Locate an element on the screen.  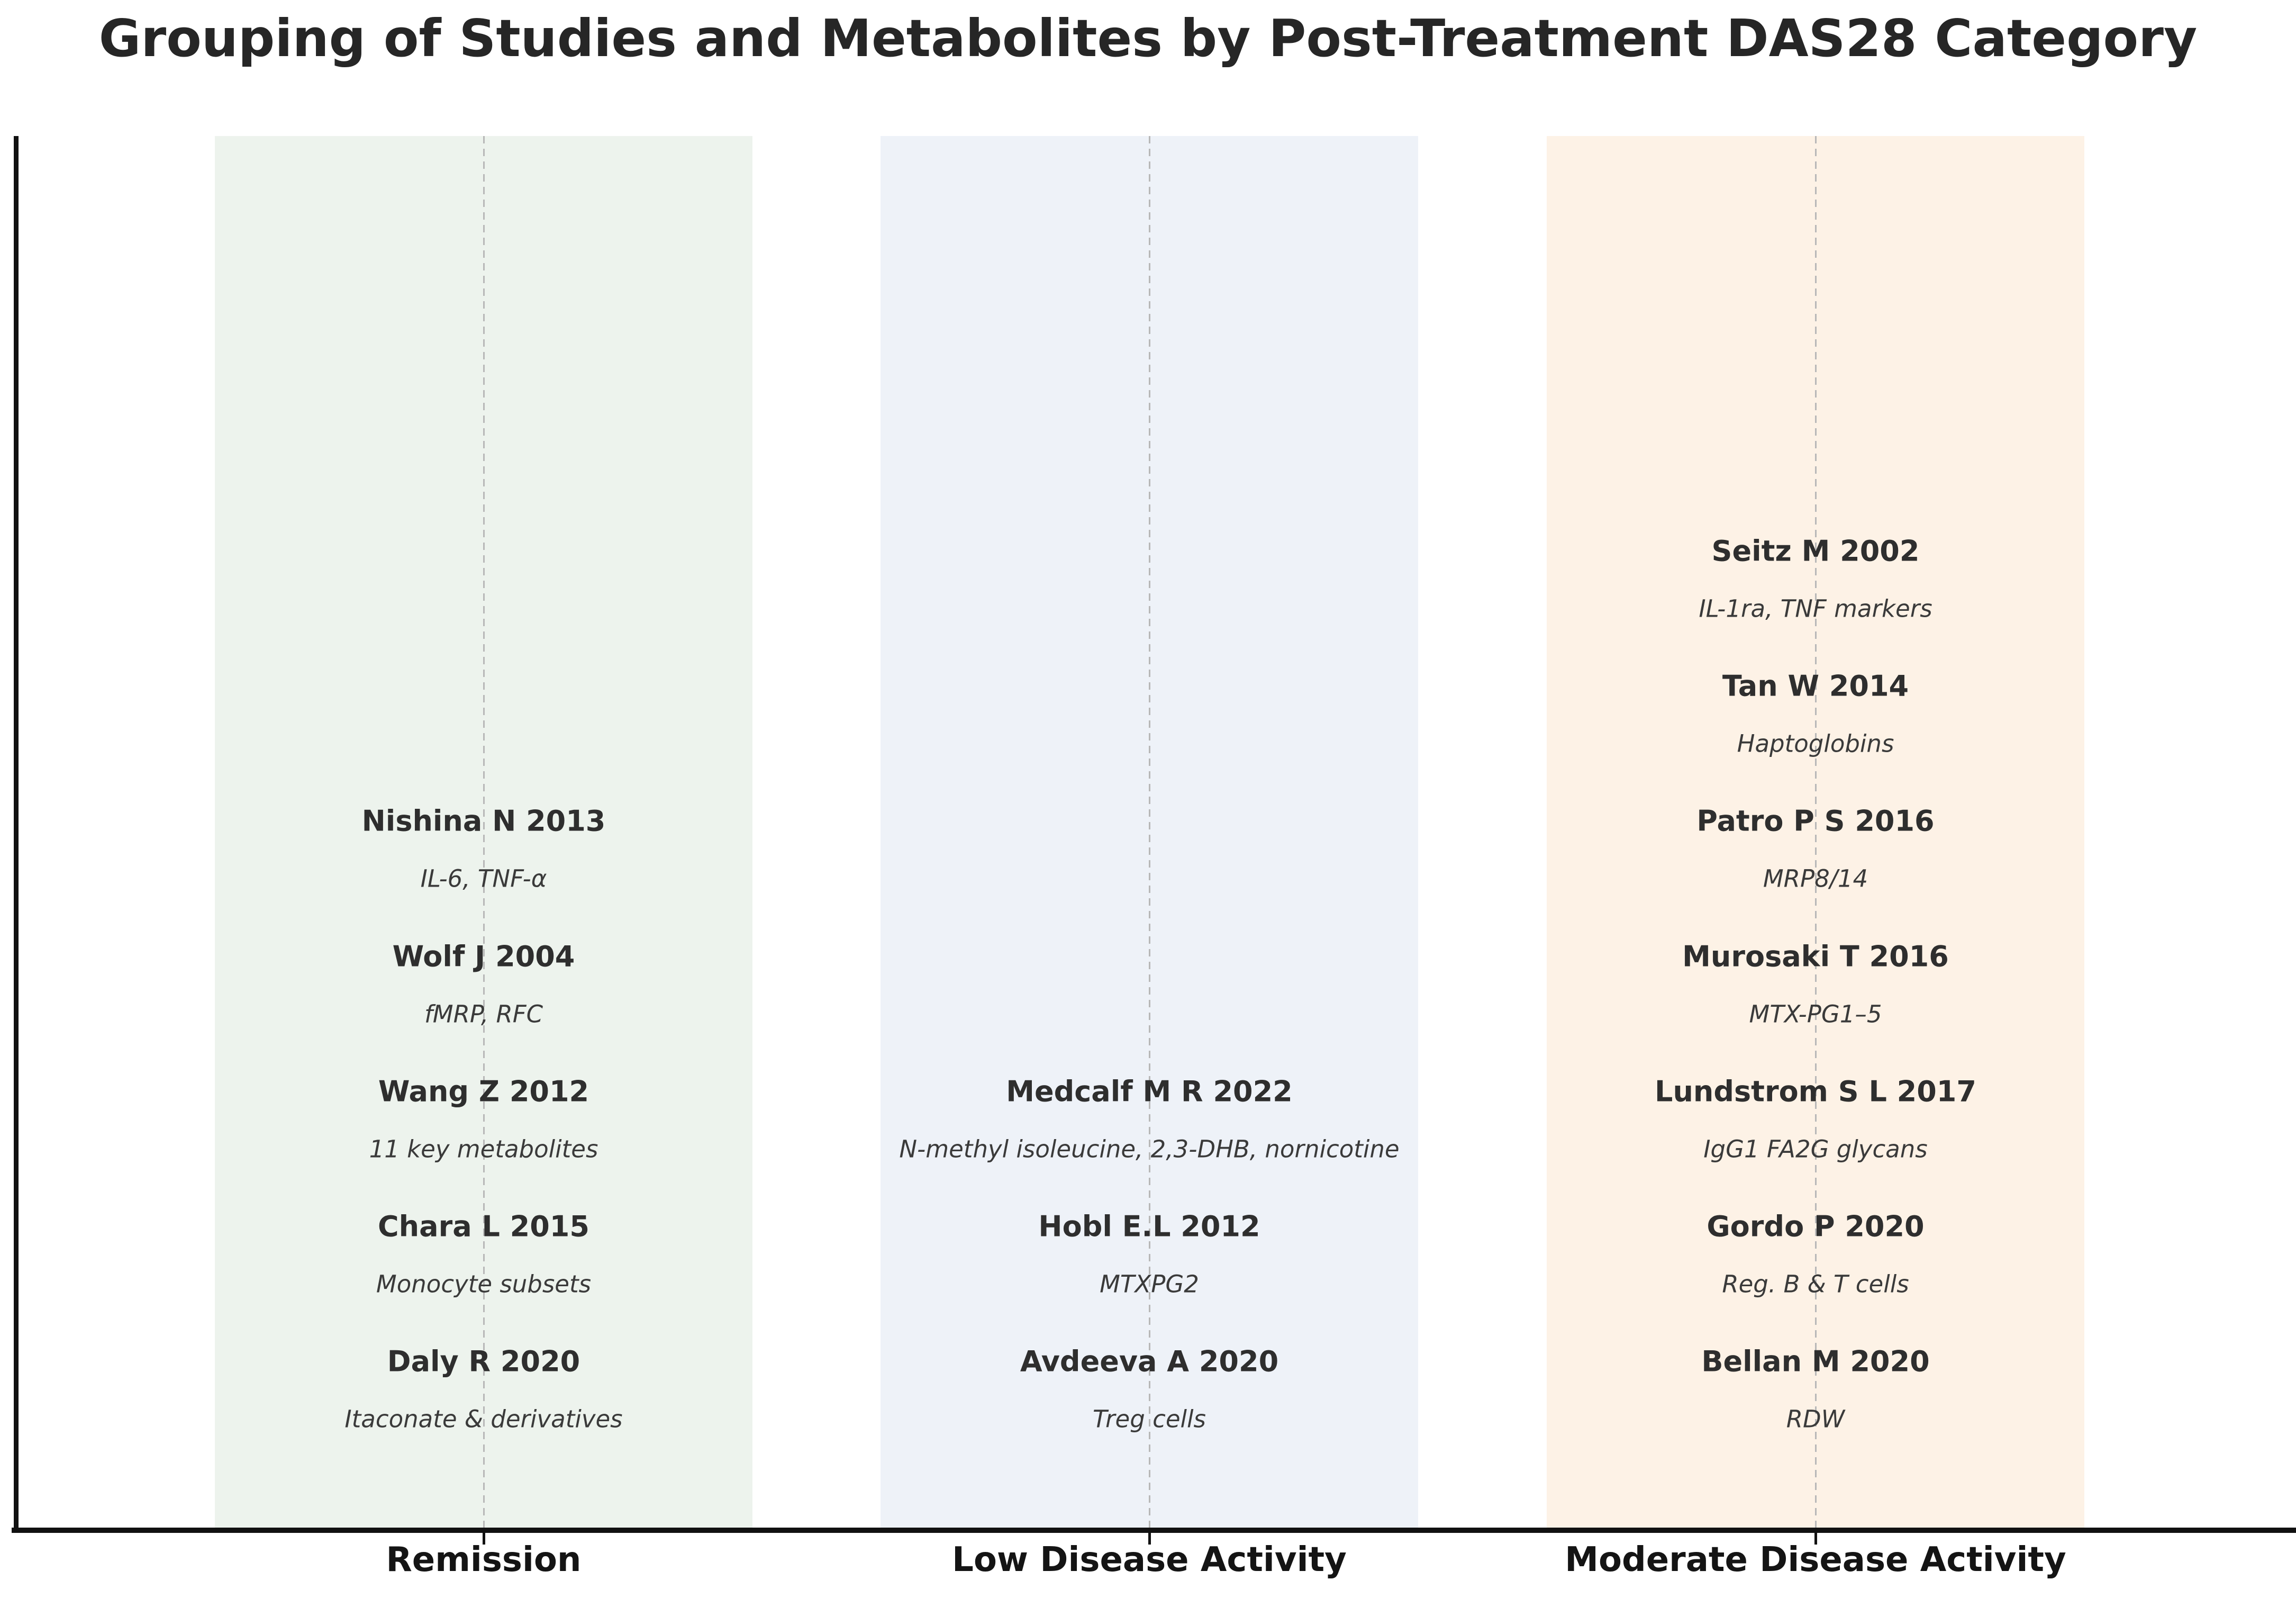
study-name: Patro P S 2016 is located at coordinates (1815, 821).